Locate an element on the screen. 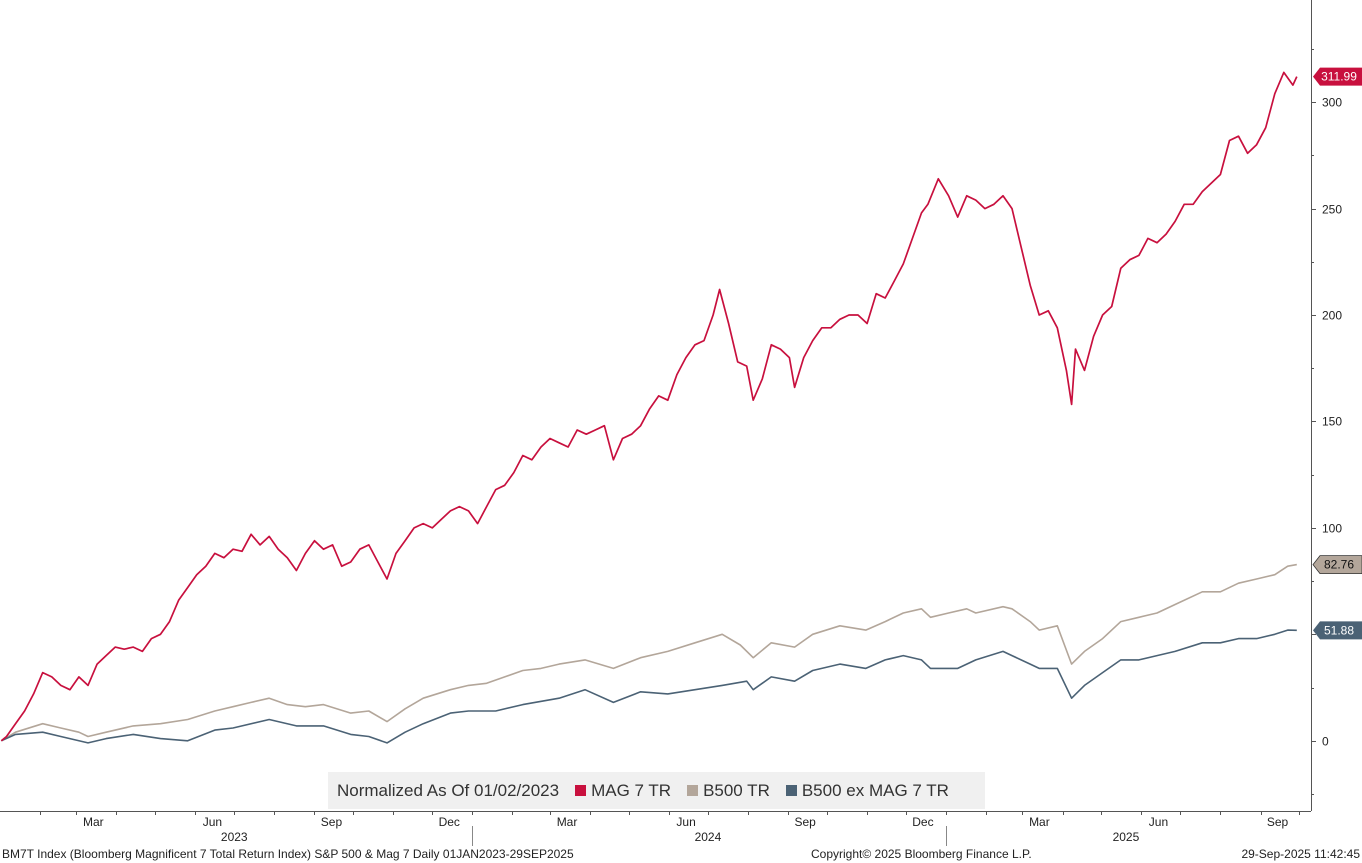 The image size is (1362, 863). end-label-value: 51.88 is located at coordinates (1339, 630).